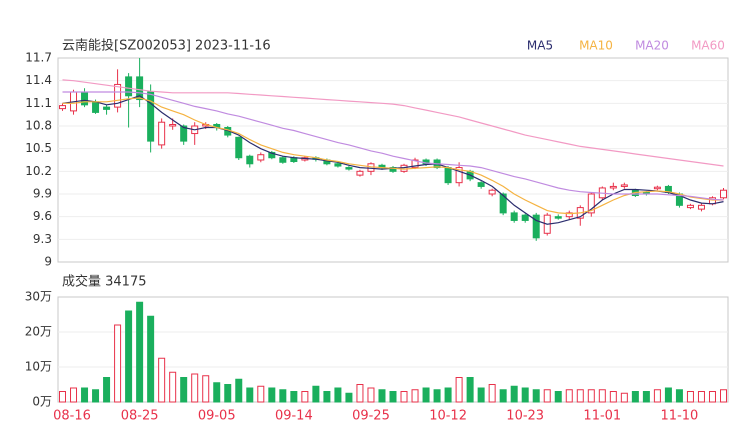  Describe the element at coordinates (38, 126) in the screenshot. I see `y-tick-label: 10.8` at that location.